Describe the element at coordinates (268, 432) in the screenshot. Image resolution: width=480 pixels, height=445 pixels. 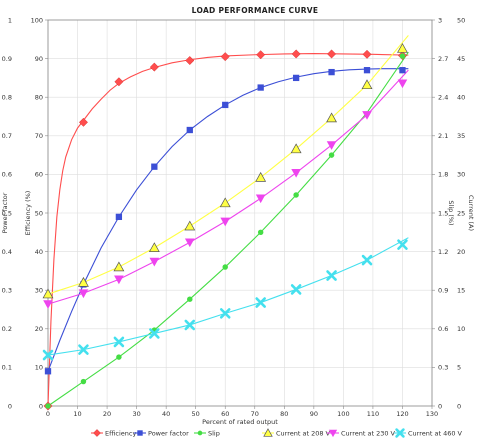
I see `legend-marker-current-at-208-v` at that location.